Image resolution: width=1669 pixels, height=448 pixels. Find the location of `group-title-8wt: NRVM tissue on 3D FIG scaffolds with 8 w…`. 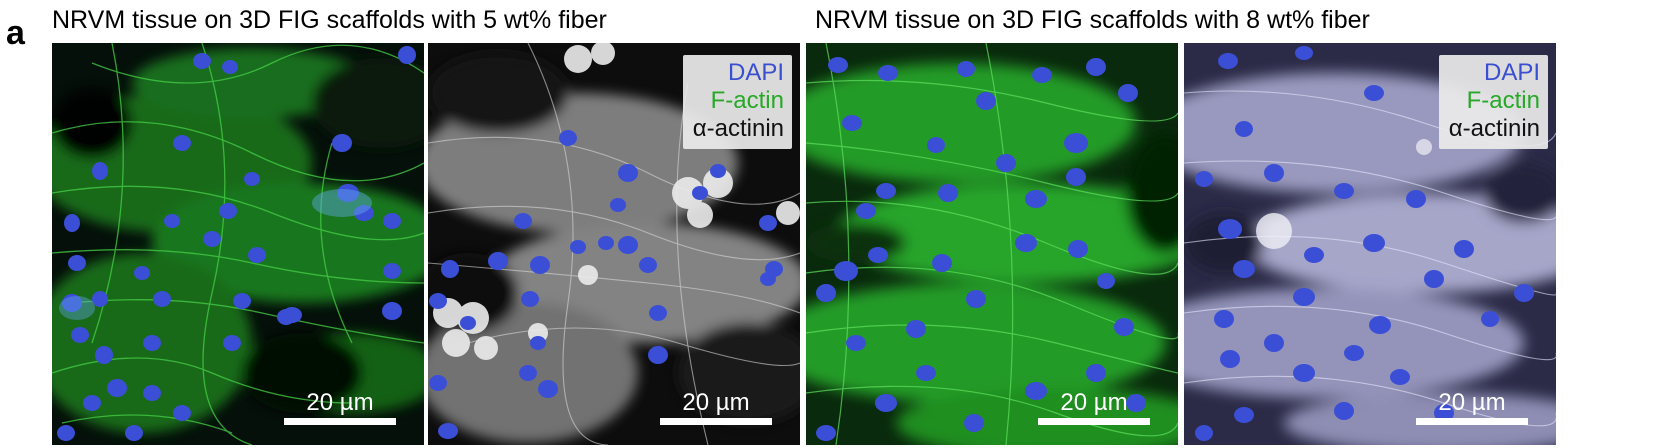

group-title-8wt: NRVM tissue on 3D FIG scaffolds with 8 w… is located at coordinates (1092, 20).